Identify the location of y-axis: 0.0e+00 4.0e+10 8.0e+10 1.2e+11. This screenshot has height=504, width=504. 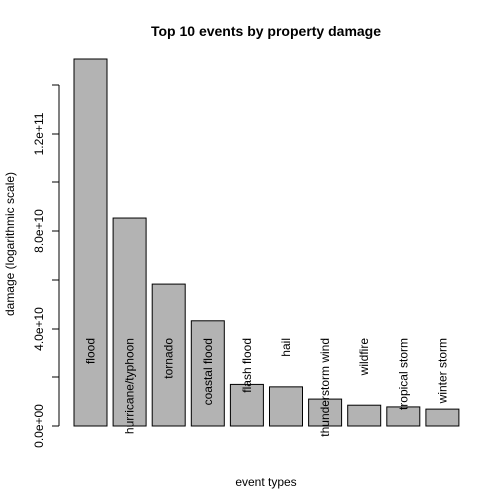
(46, 266).